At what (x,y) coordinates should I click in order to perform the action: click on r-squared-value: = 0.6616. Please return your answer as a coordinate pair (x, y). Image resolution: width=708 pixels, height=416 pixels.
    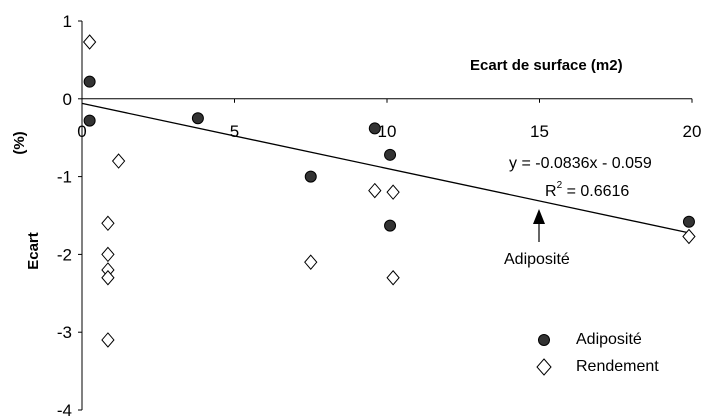
    Looking at the image, I should click on (595, 191).